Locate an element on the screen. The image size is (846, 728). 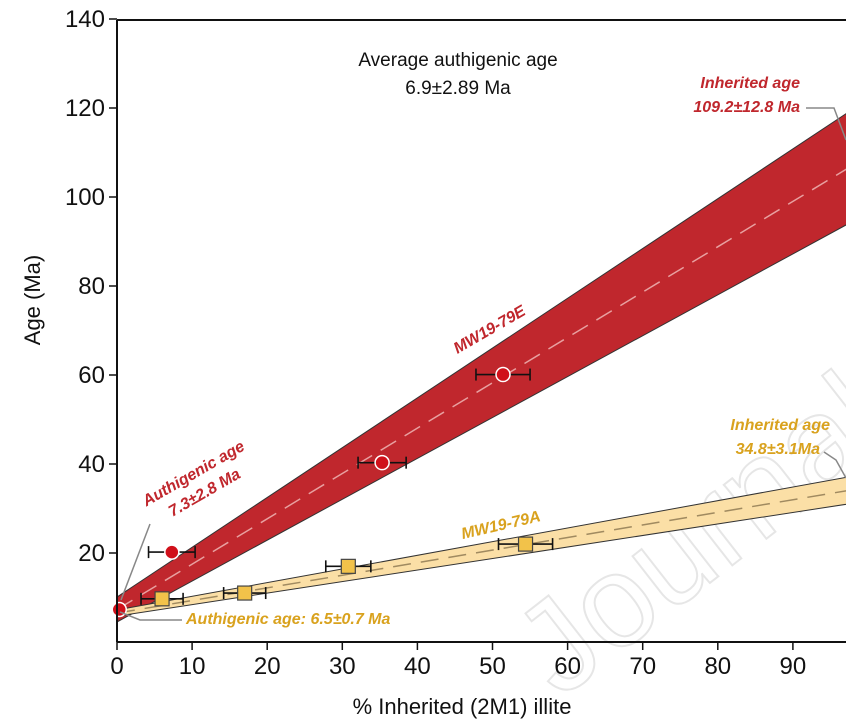
x-tick-label-80: 80 is located at coordinates (717, 666).